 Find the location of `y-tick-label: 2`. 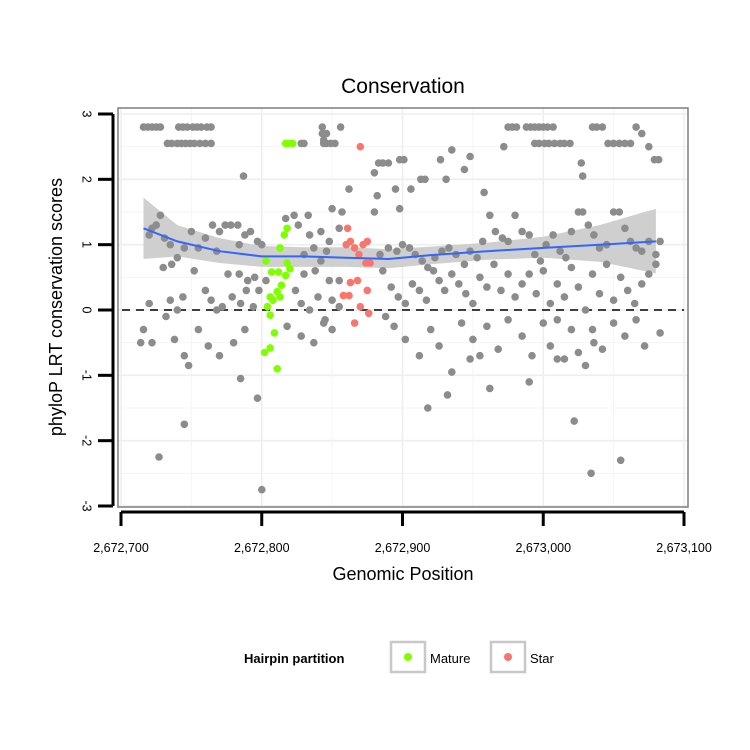

y-tick-label: 2 is located at coordinates (87, 179).